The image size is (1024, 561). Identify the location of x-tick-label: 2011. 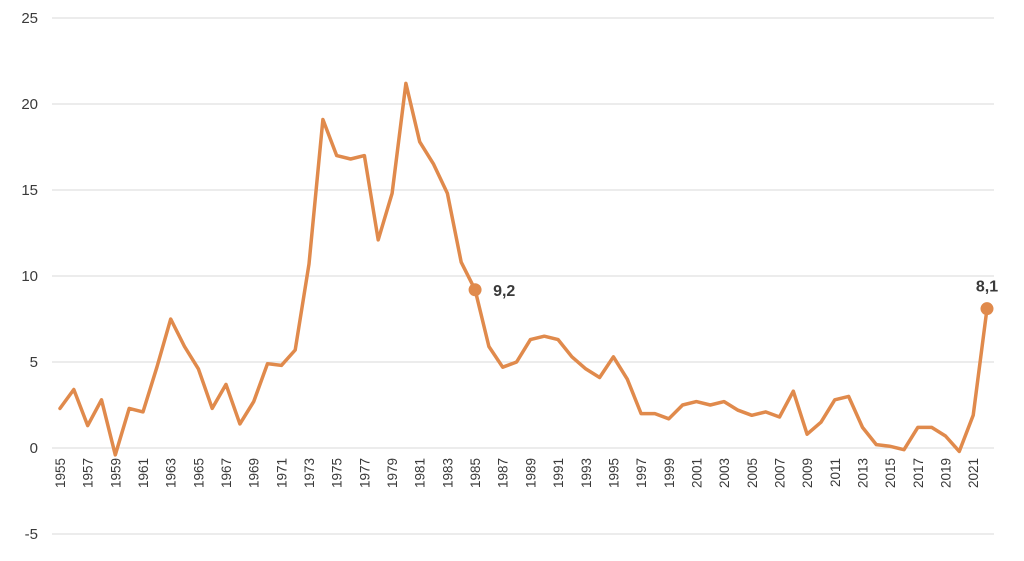
(835, 472).